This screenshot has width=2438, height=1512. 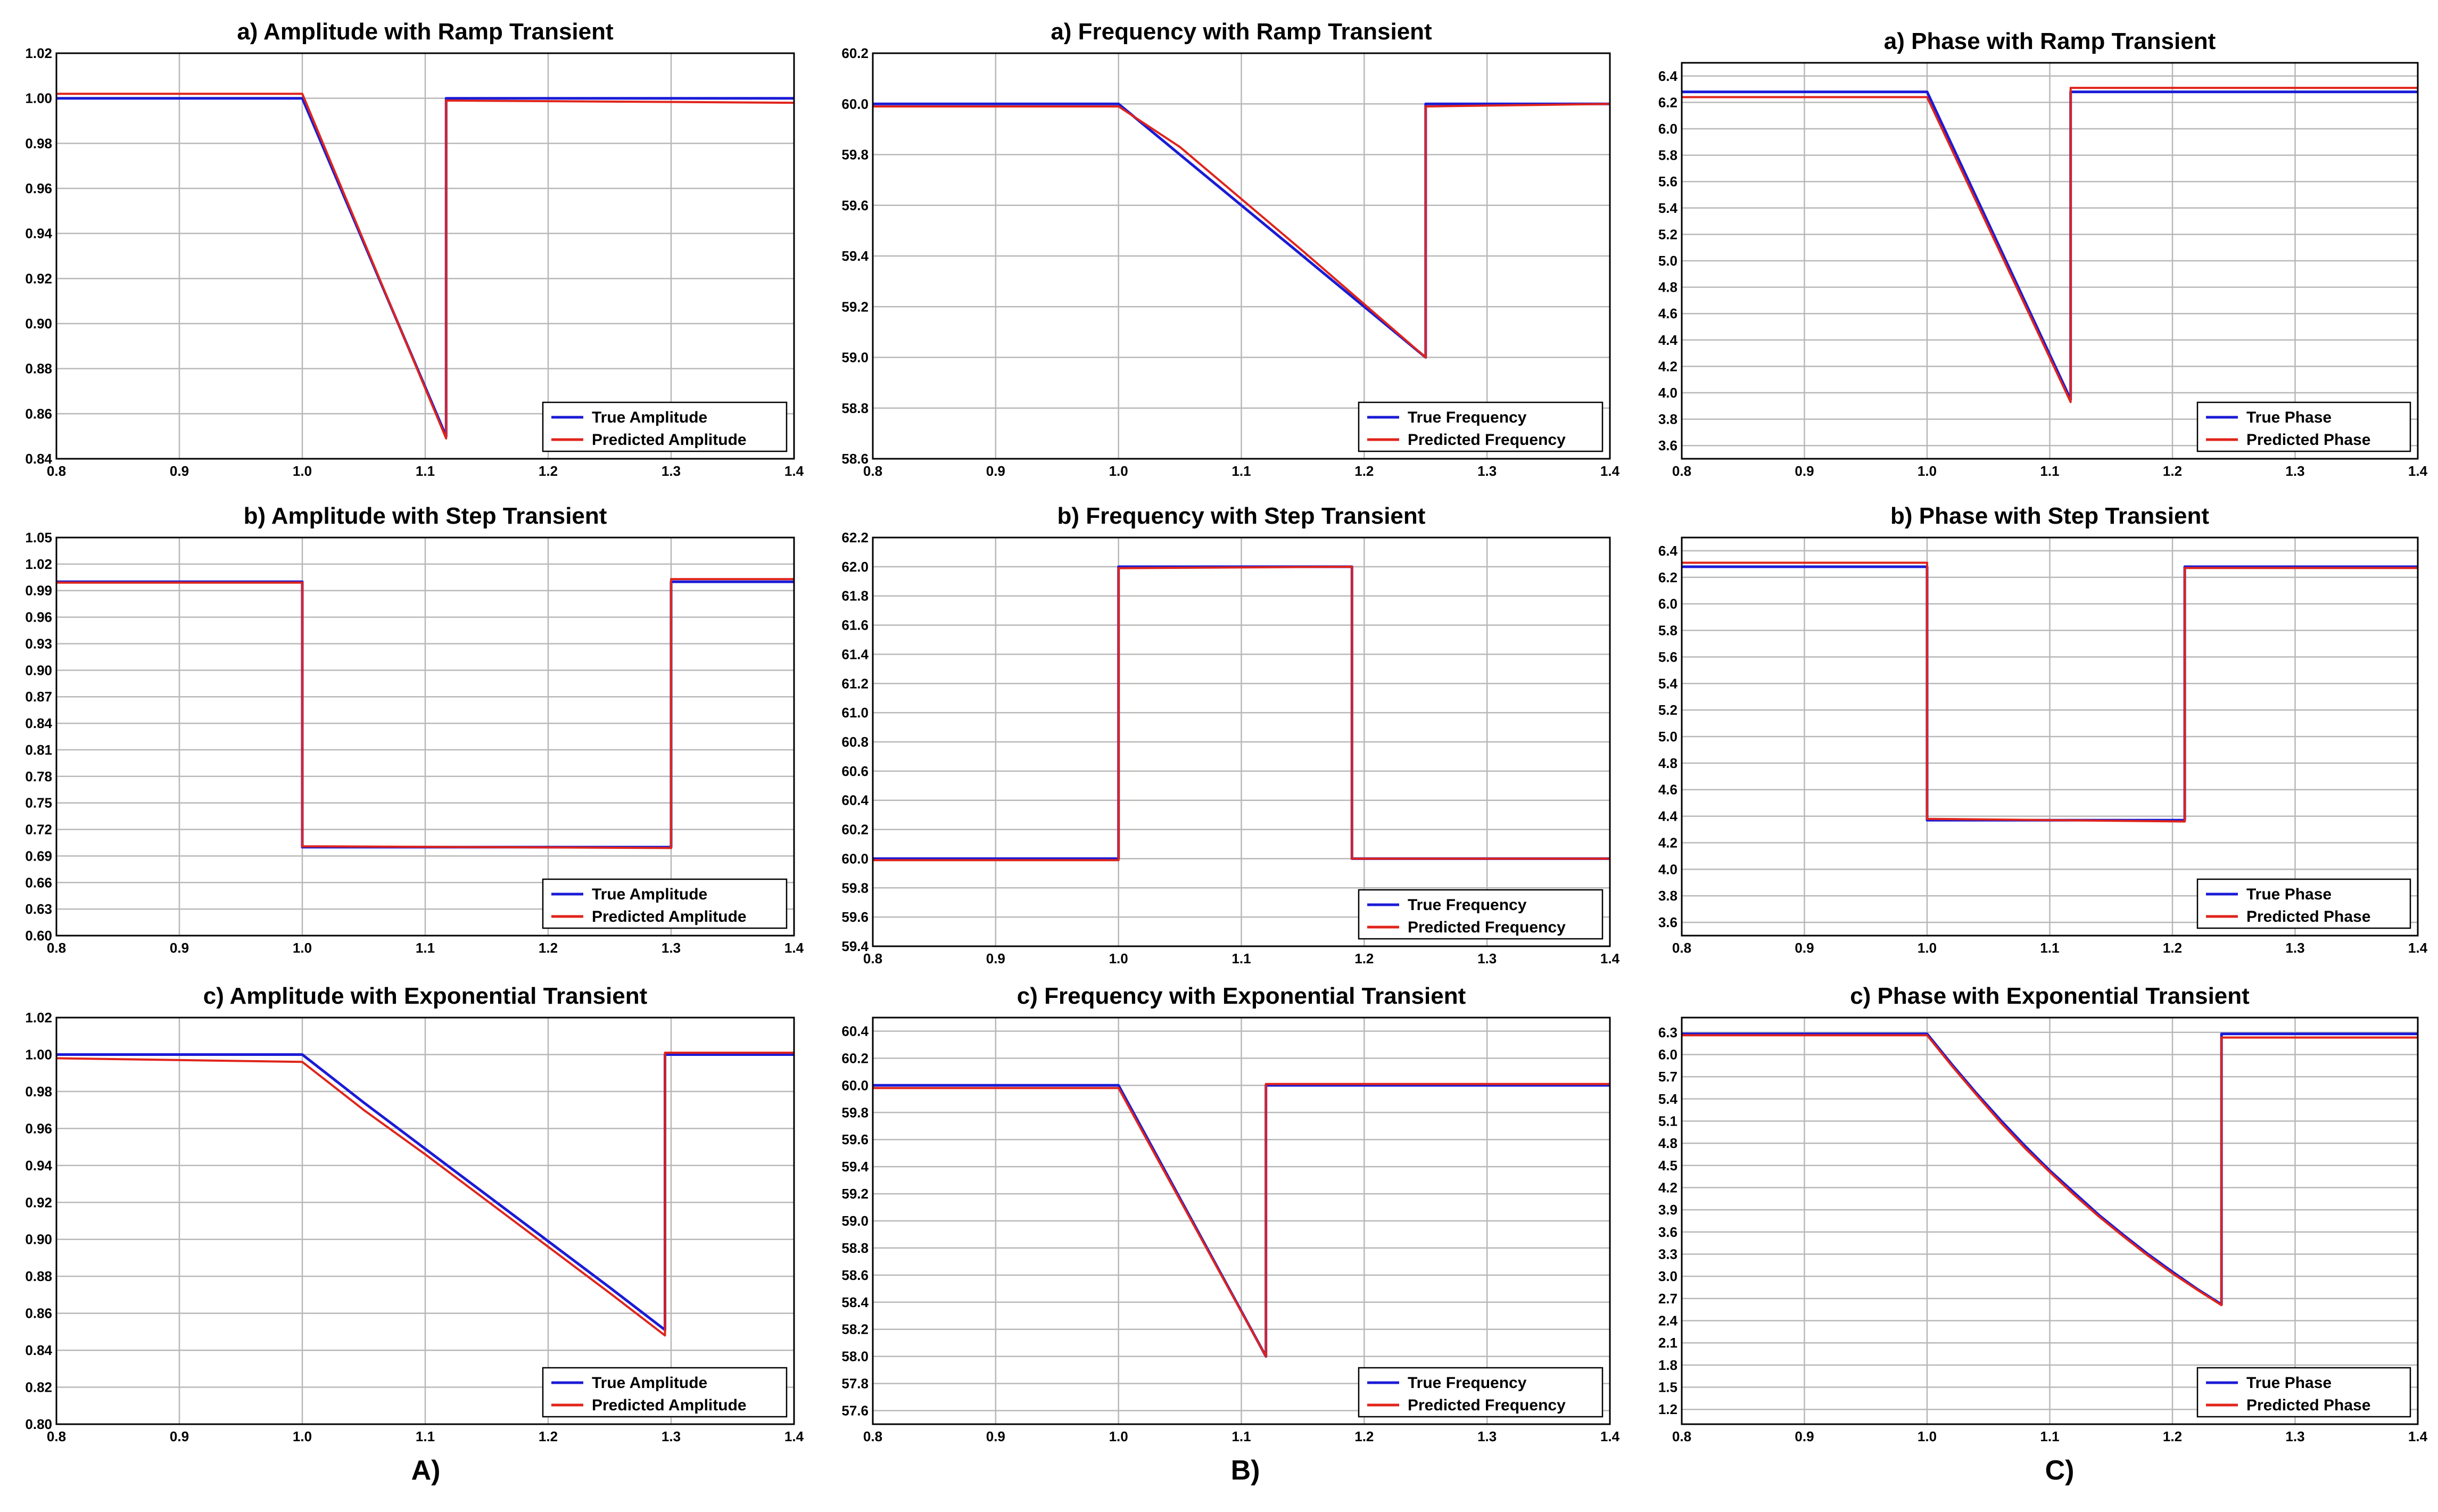 What do you see at coordinates (425, 996) in the screenshot?
I see `chart-title: c) Amplitude with Exponential Transient` at bounding box center [425, 996].